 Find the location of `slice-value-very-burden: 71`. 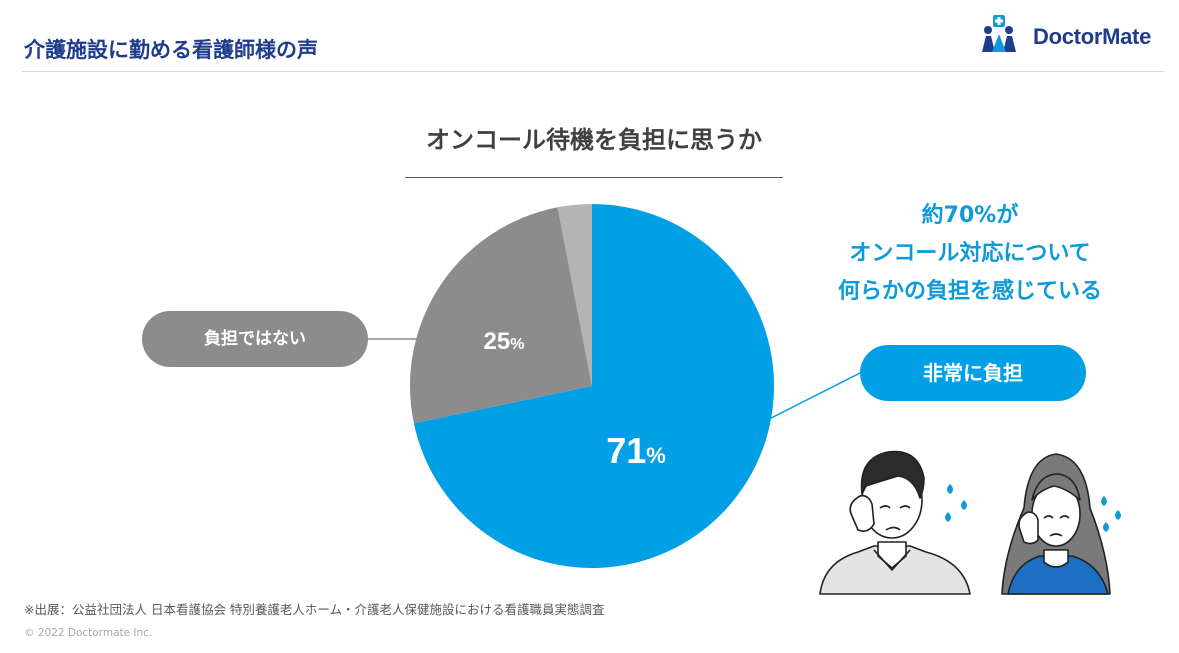

slice-value-very-burden: 71 is located at coordinates (626, 450).